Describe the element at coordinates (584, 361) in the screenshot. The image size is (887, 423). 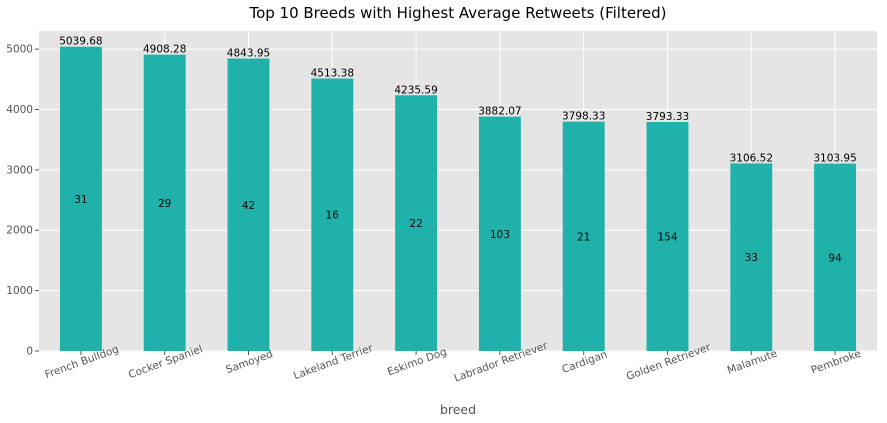
I see `x-tick-label: Cardigan` at that location.